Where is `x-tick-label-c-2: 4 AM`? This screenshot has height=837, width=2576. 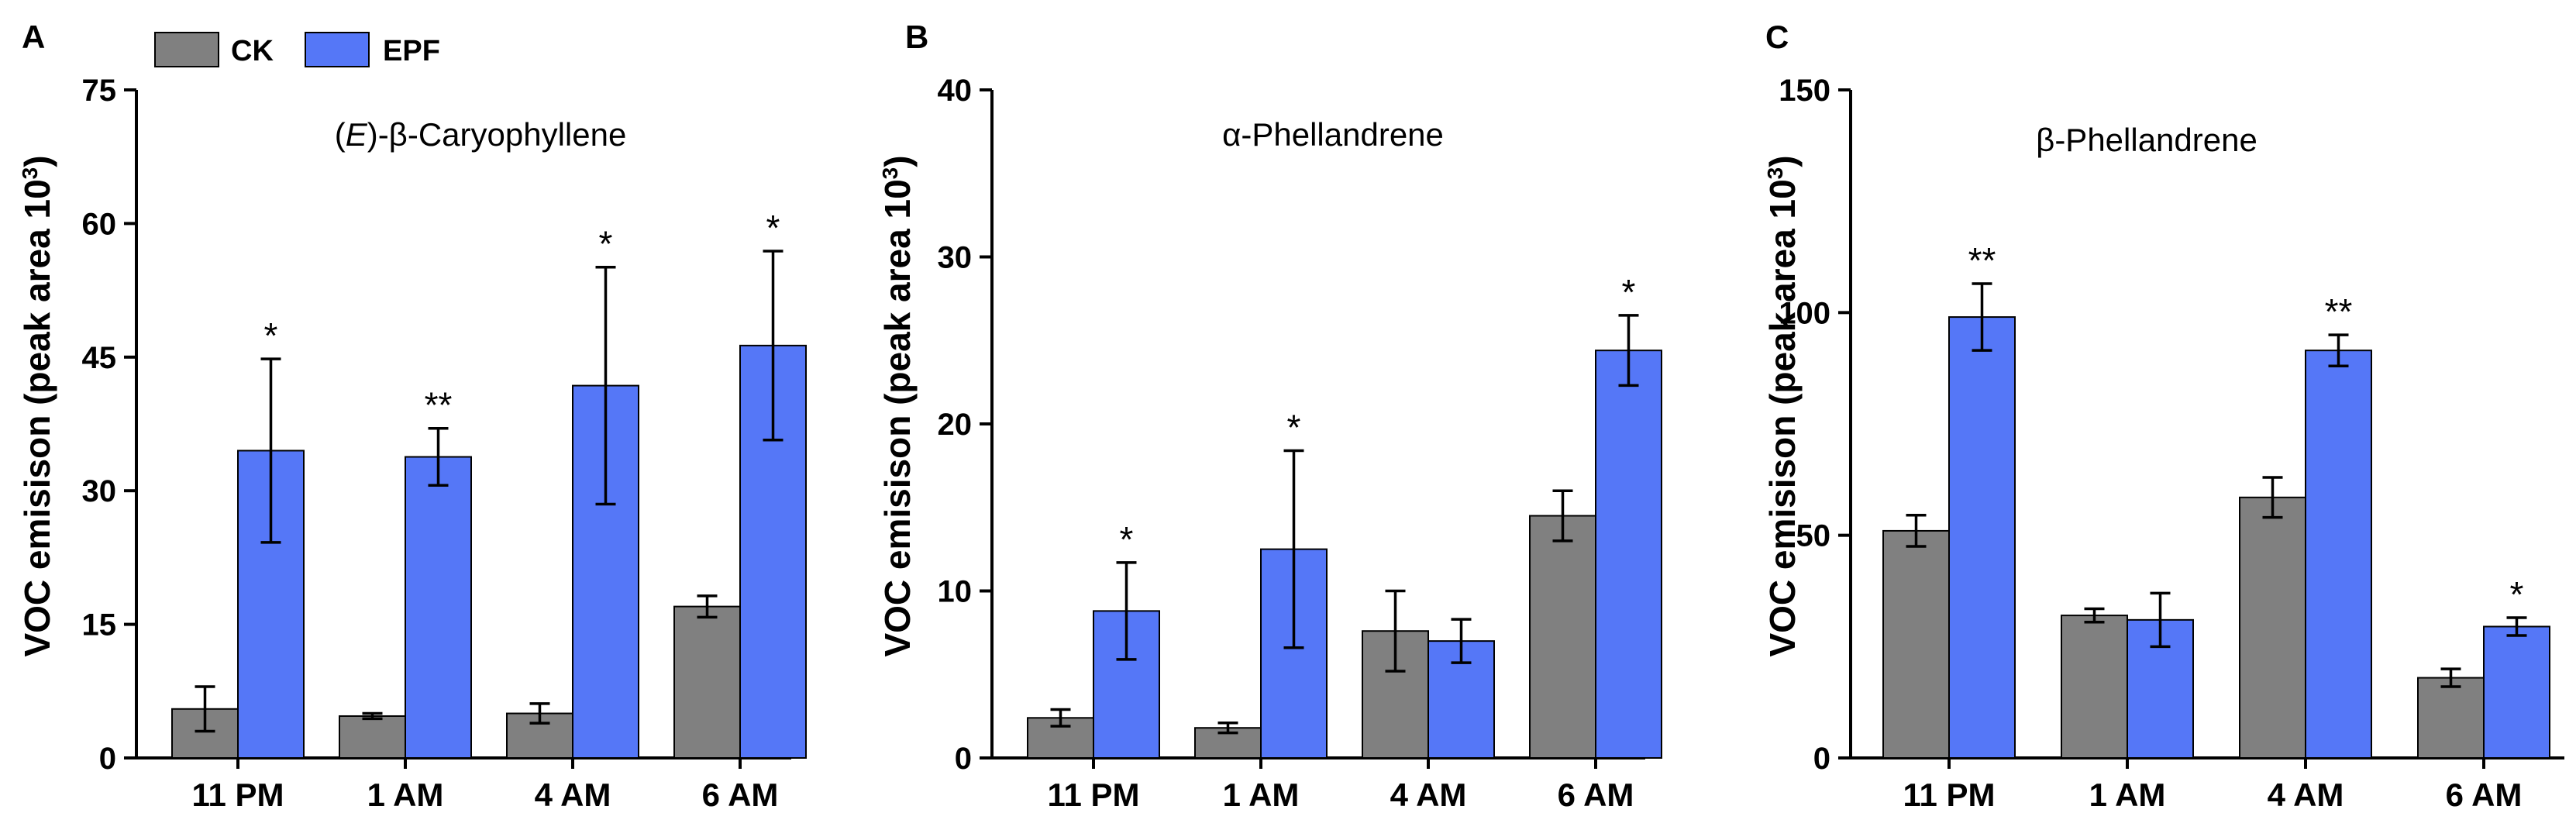 x-tick-label-c-2: 4 AM is located at coordinates (2306, 795).